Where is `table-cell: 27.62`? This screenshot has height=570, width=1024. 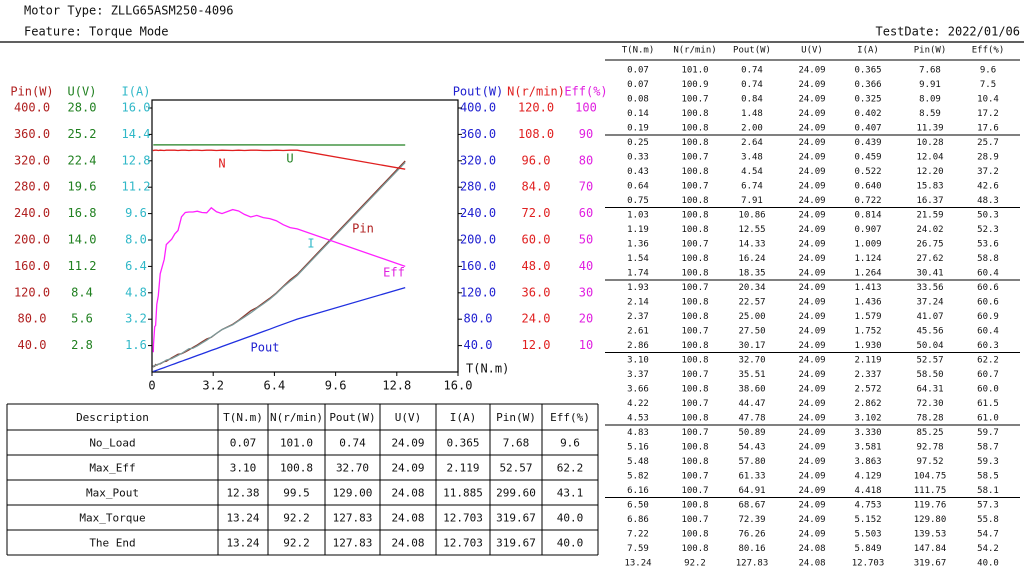 table-cell: 27.62 is located at coordinates (929, 259).